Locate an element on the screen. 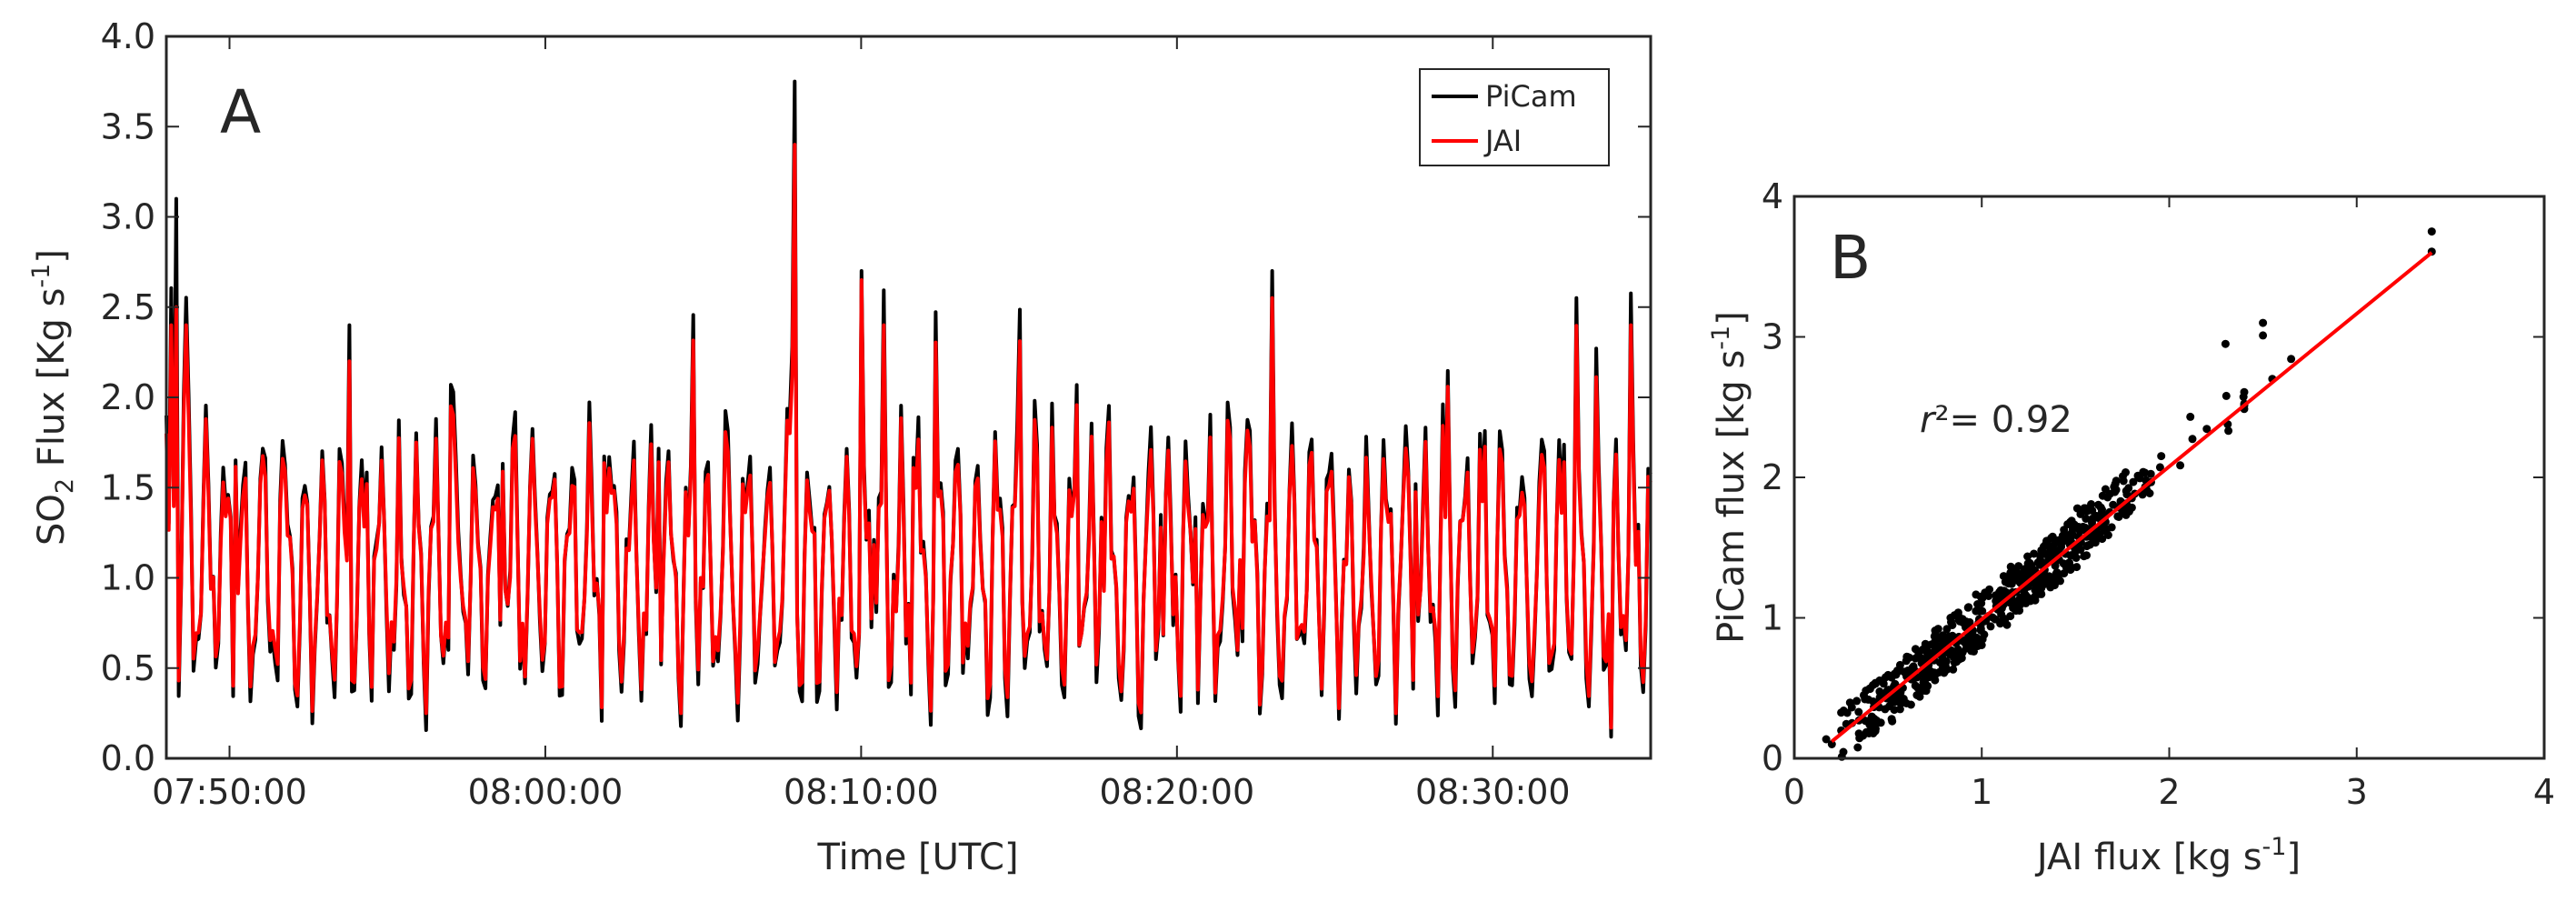  panel-a-legend: PiCam JAI is located at coordinates (1514, 117).